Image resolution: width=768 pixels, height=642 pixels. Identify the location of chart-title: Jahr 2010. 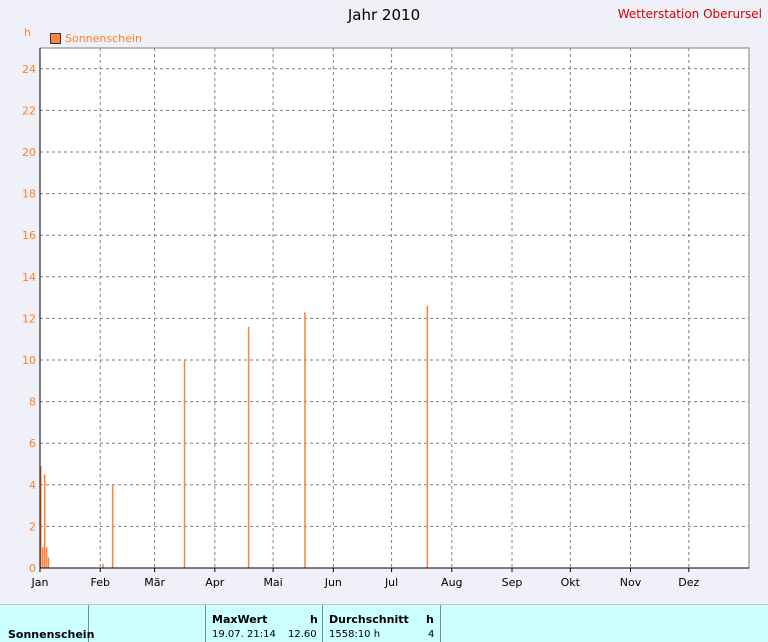
(384, 15).